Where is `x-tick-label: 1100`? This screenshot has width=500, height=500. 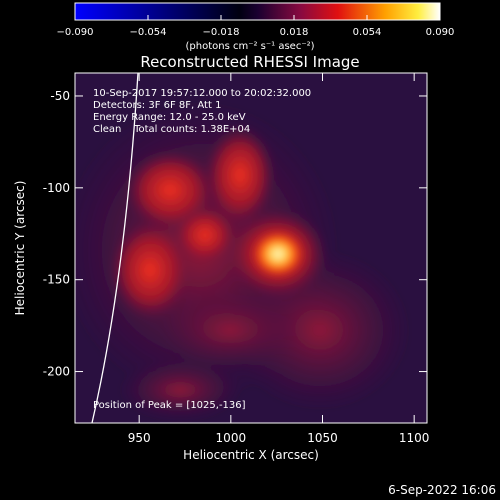
x-tick-label: 1100 is located at coordinates (414, 438).